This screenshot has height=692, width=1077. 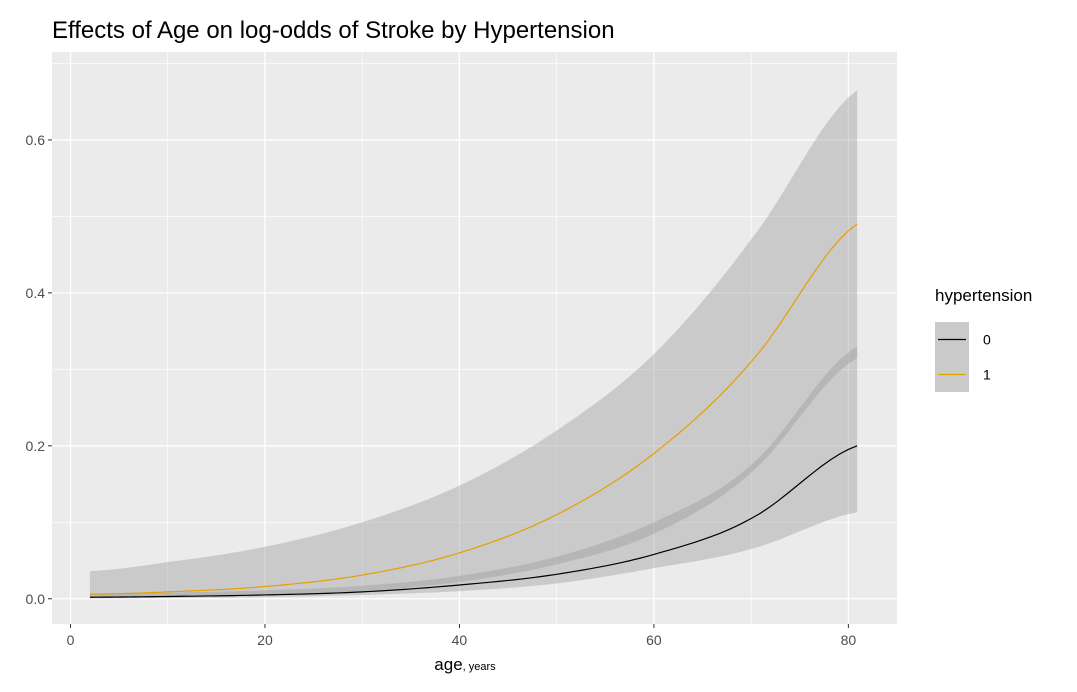 What do you see at coordinates (71, 640) in the screenshot?
I see `x-tick-label: 0` at bounding box center [71, 640].